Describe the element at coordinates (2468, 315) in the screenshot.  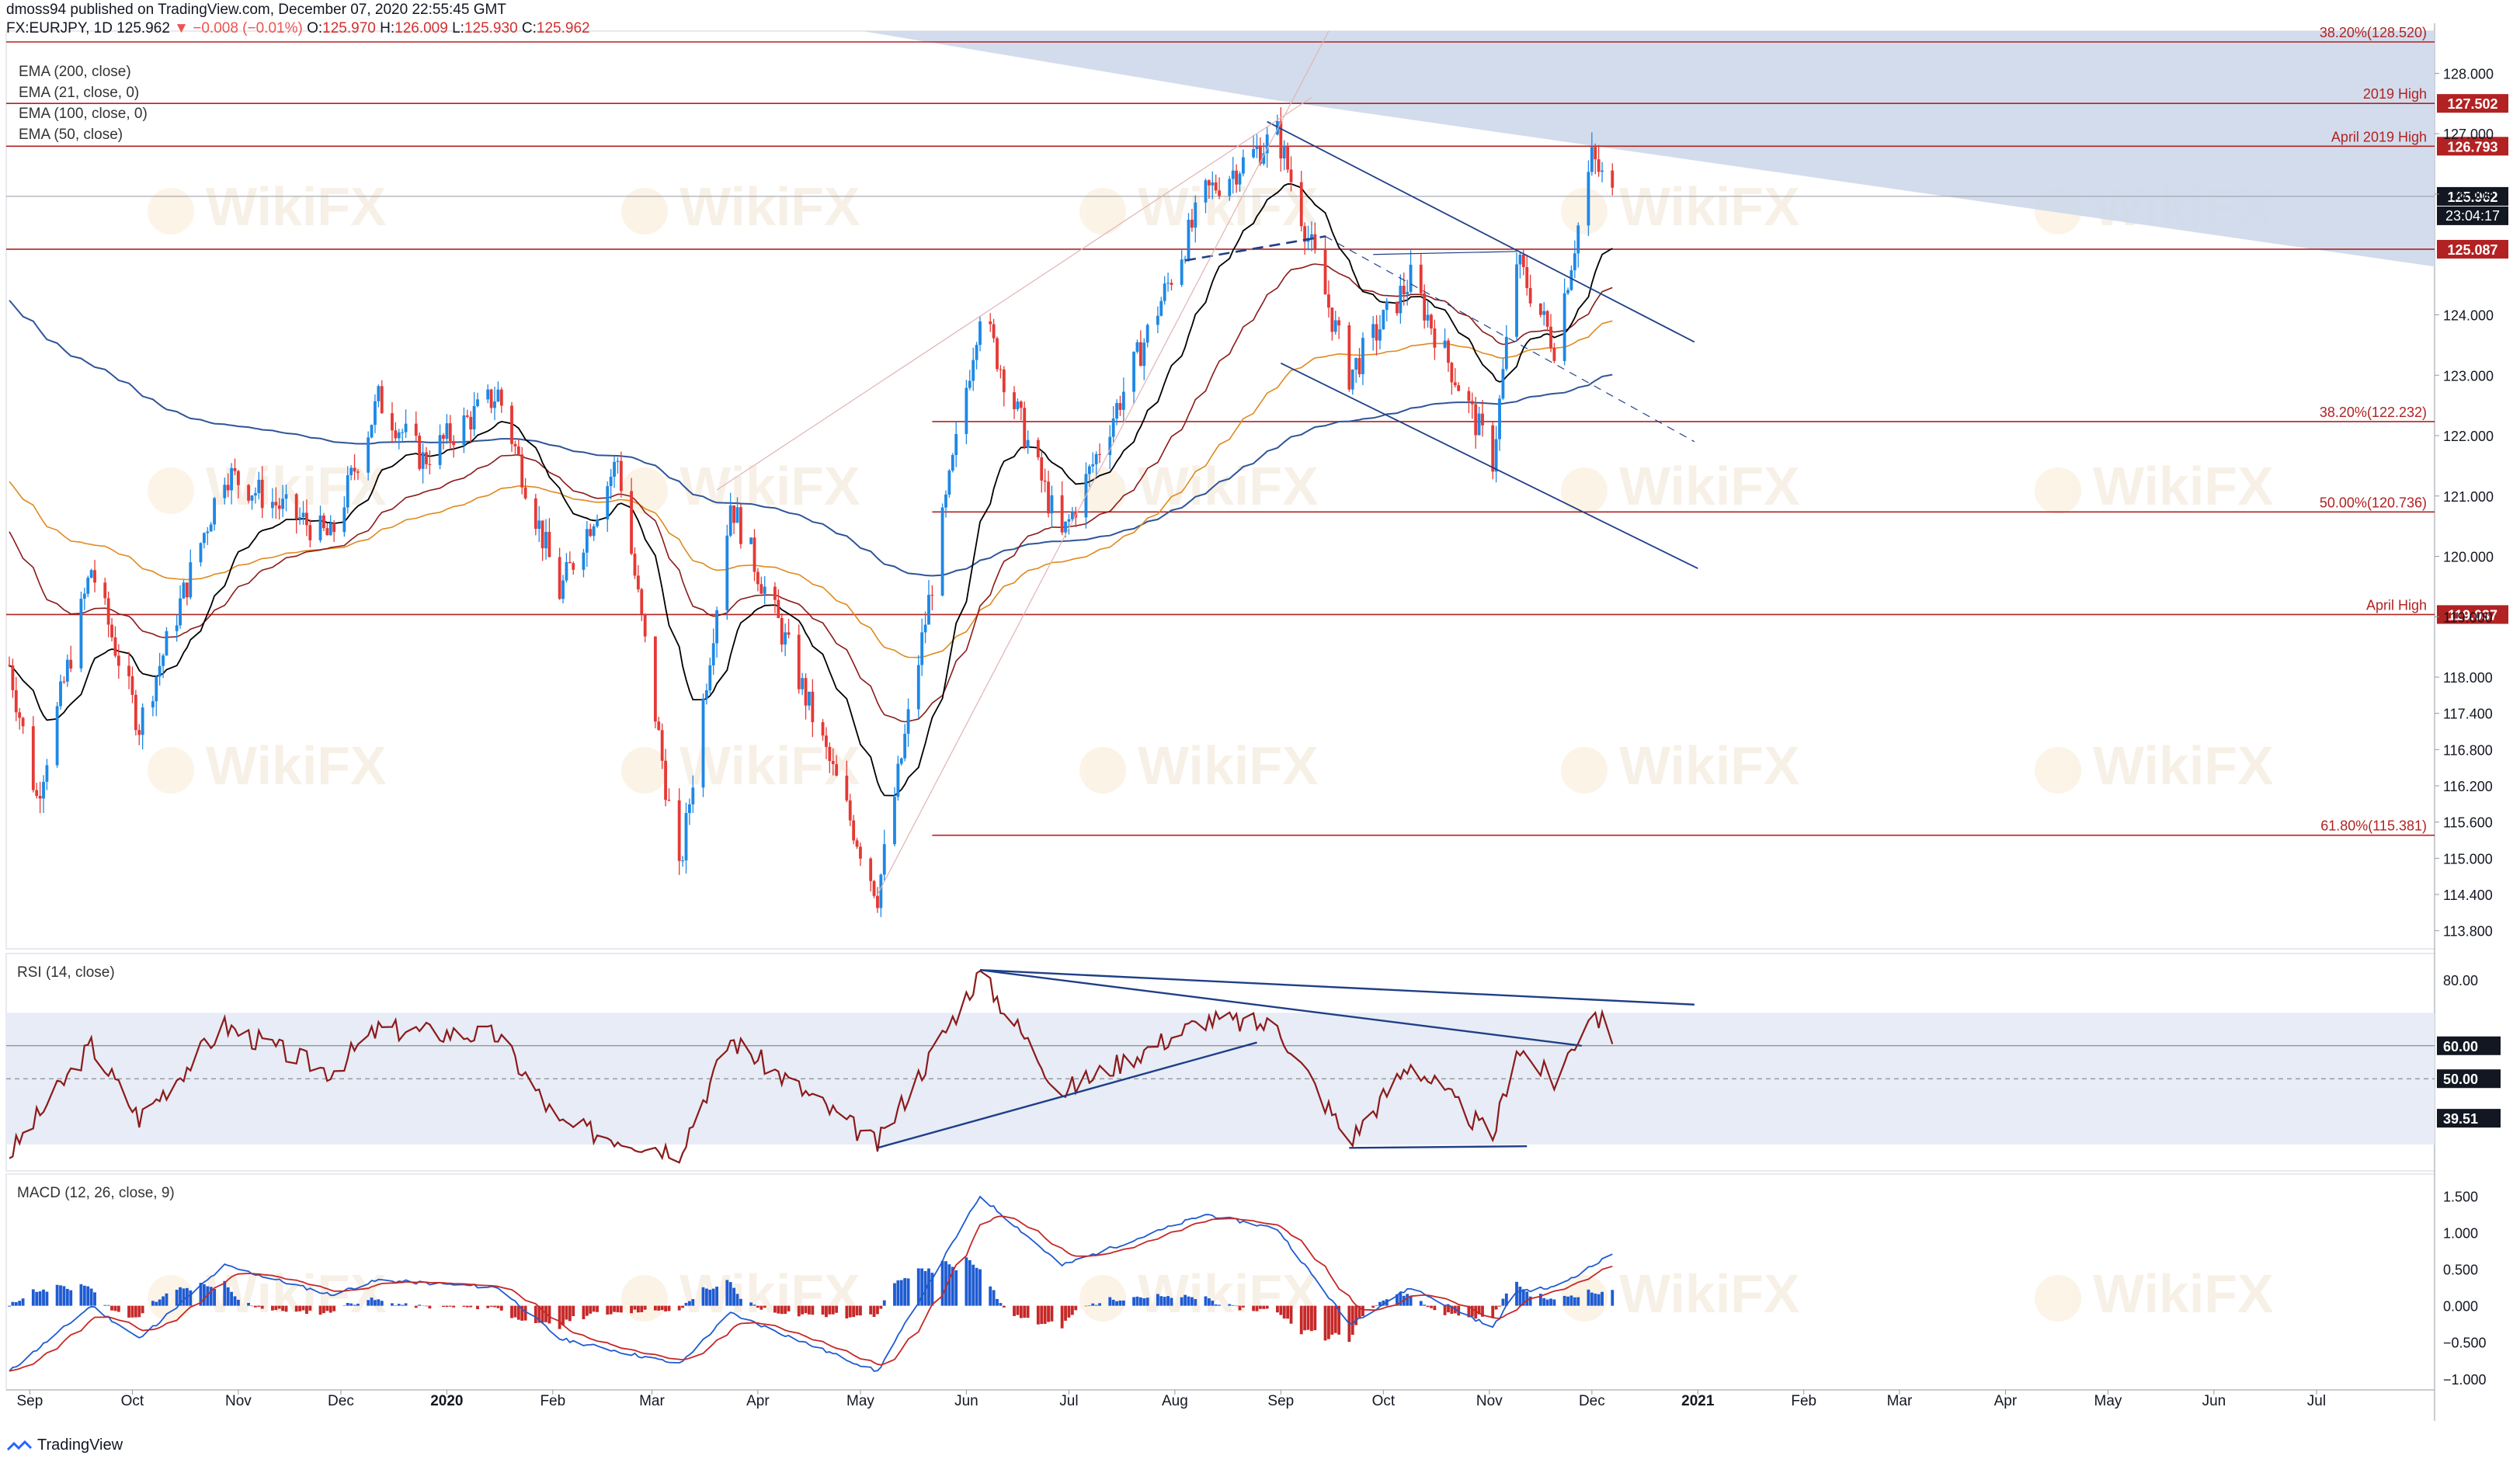
I see `y-tick-label: 124.000` at that location.